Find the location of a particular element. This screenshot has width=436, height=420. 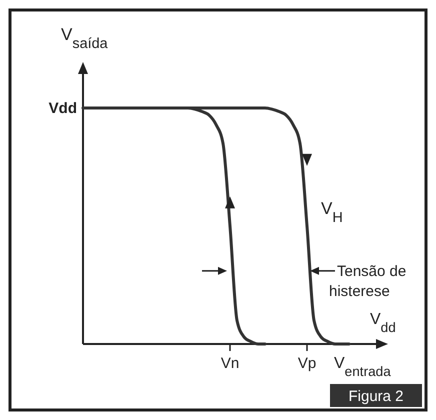

x-tick-label: Vn is located at coordinates (230, 363).